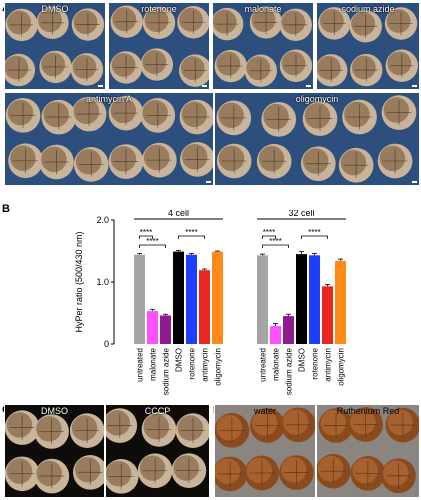  What do you see at coordinates (109, 139) in the screenshot?
I see `photo-antimycin-a: antimycin A` at bounding box center [109, 139].